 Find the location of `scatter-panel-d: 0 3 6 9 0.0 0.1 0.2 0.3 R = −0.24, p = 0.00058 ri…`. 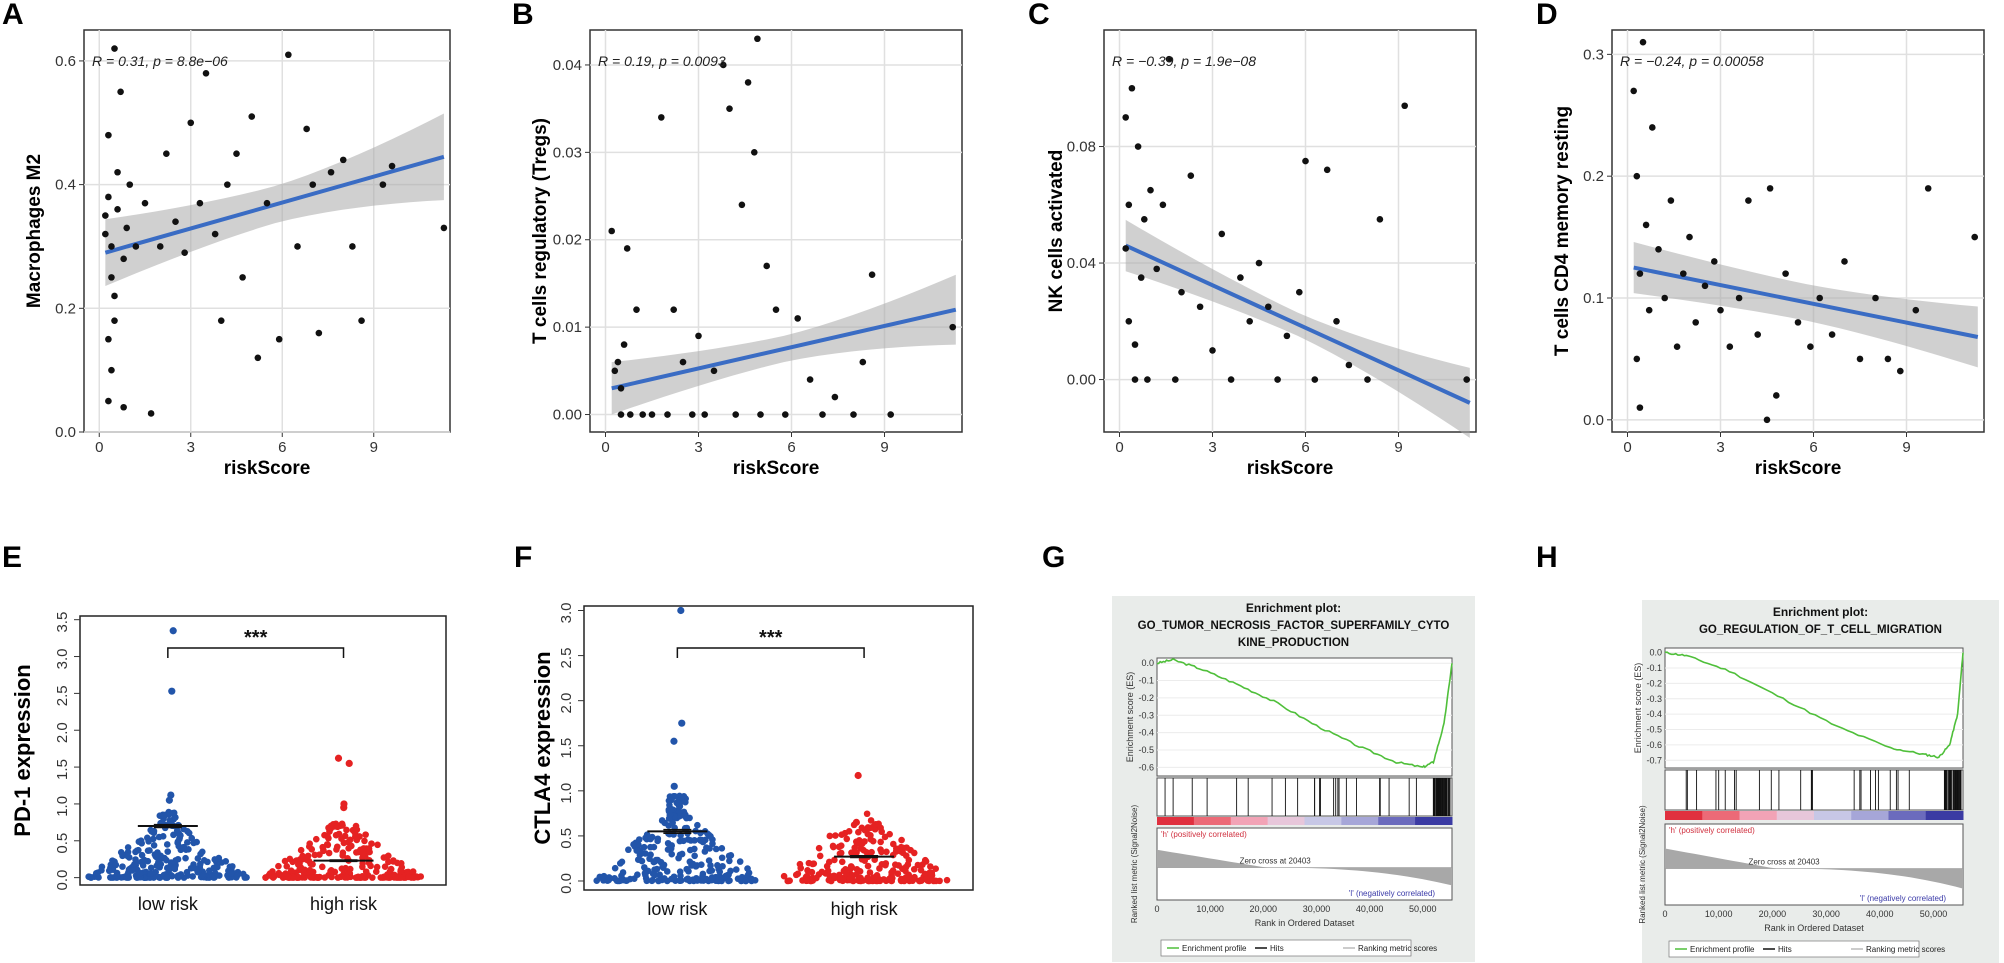

scatter-panel-d: 0 3 6 9 0.0 0.1 0.2 0.3 R = −0.24, p = 0.00058 ri… is located at coordinates (1768, 254).